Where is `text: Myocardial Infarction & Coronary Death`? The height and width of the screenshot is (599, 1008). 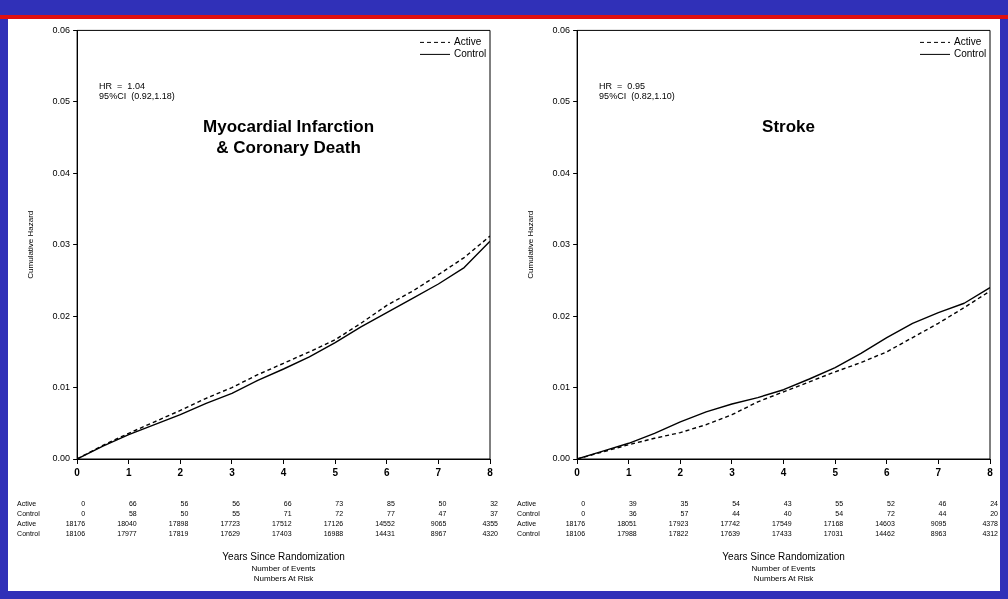
text: Myocardial Infarction & Coronary Death is located at coordinates (289, 136).